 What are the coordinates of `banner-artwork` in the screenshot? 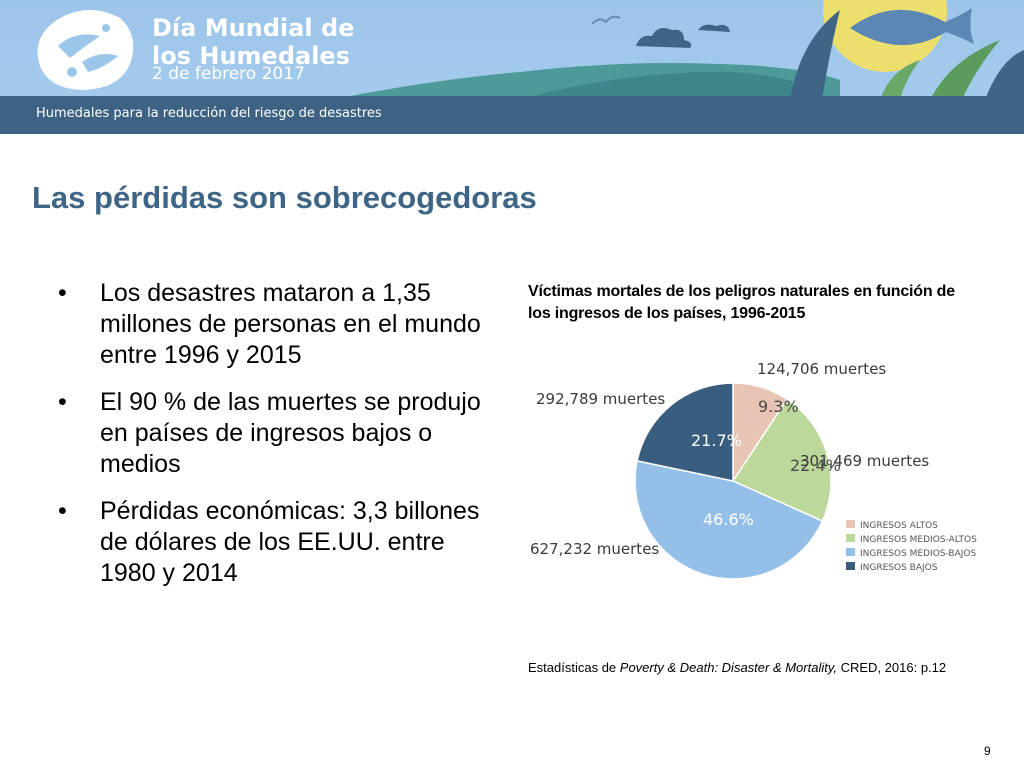 It's located at (677, 50).